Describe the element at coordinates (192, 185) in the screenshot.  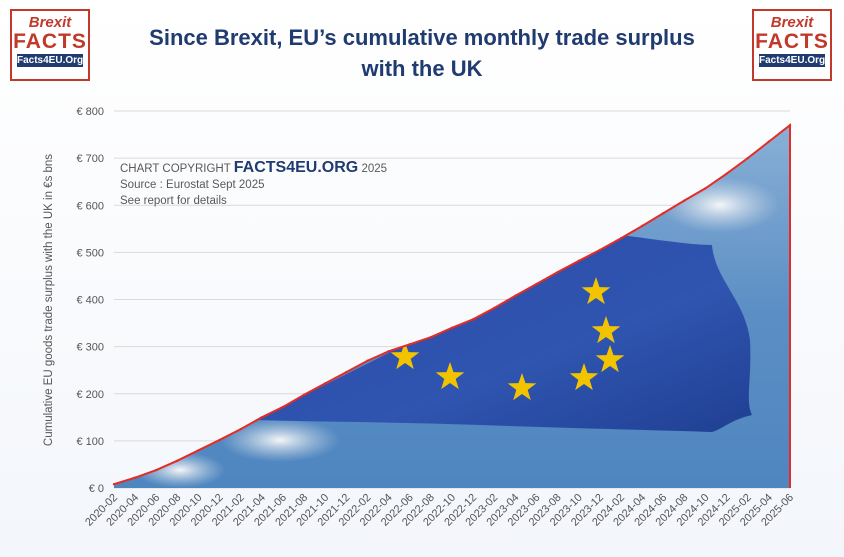
I see `source-note: Source : Eurostat Sept 2025` at that location.